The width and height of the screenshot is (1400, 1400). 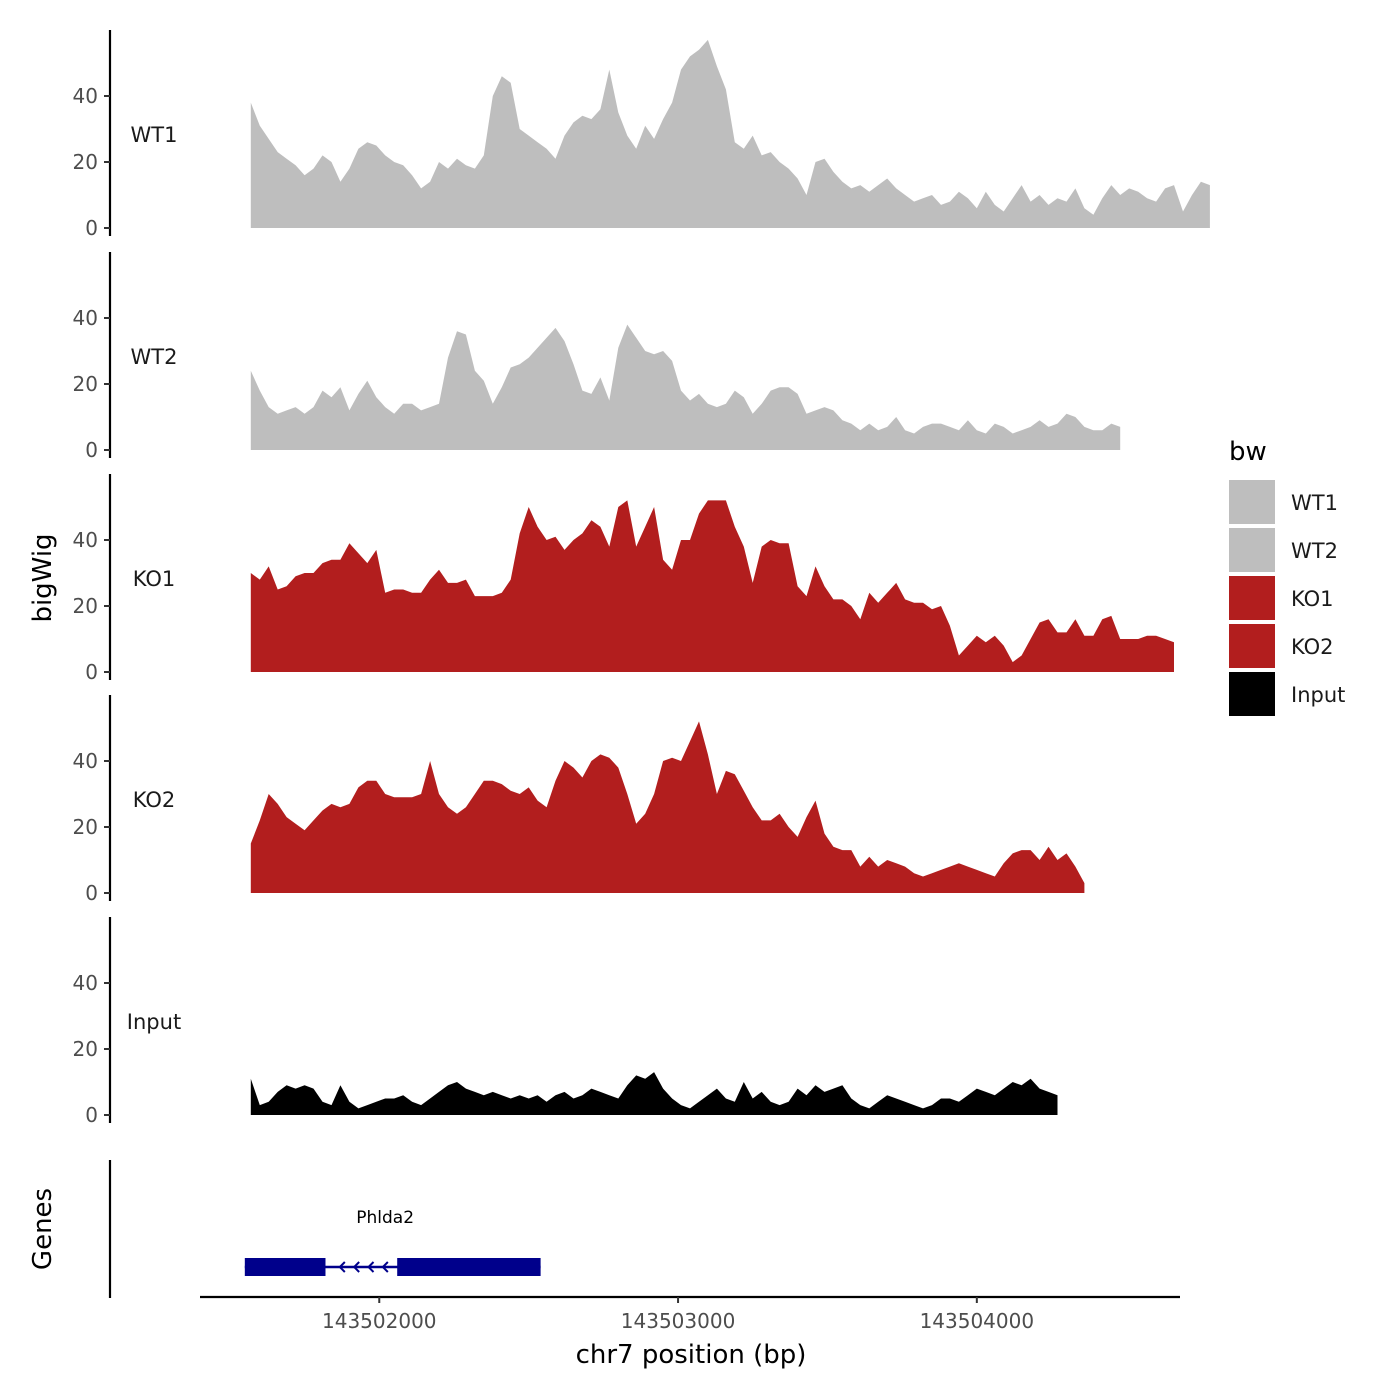 I want to click on gene-label: Phlda2, so click(x=385, y=1218).